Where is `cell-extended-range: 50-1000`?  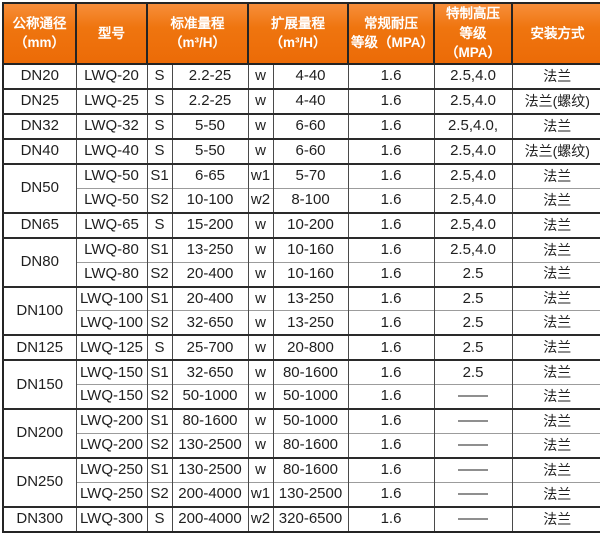 cell-extended-range: 50-1000 is located at coordinates (310, 421).